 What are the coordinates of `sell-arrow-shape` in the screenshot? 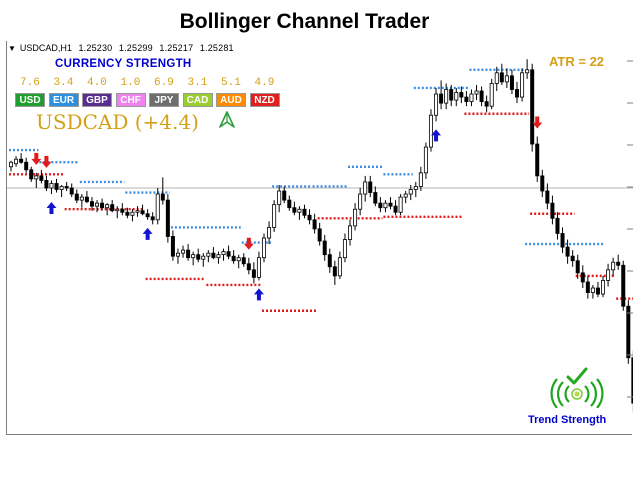 It's located at (36, 158).